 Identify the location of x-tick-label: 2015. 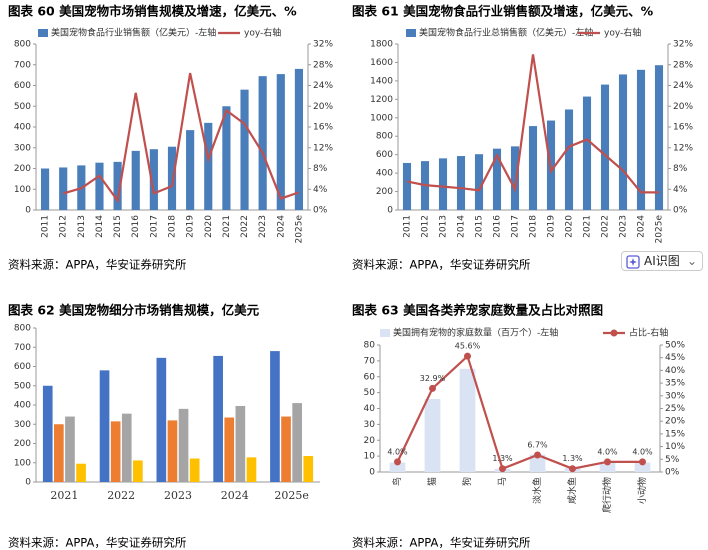
(480, 226).